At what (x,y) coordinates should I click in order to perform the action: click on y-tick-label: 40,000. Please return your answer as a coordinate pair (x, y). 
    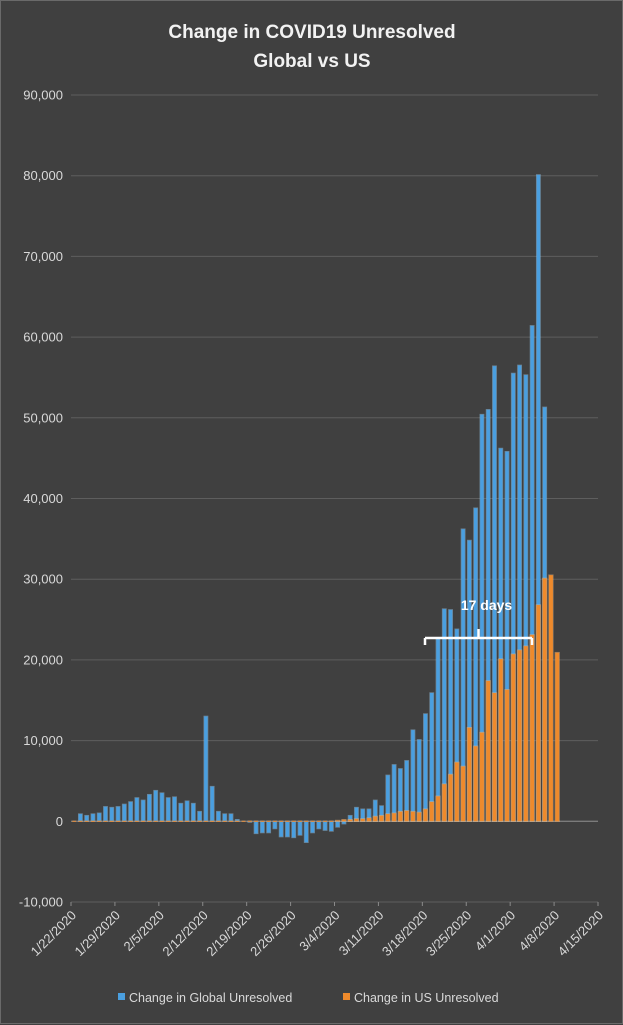
    Looking at the image, I should click on (43, 498).